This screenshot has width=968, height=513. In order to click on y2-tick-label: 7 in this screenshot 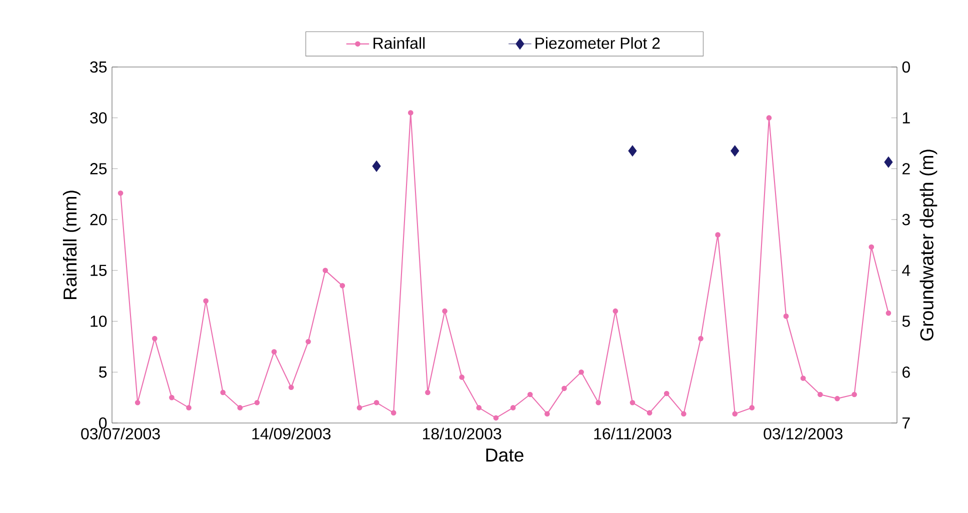, I will do `click(906, 422)`.